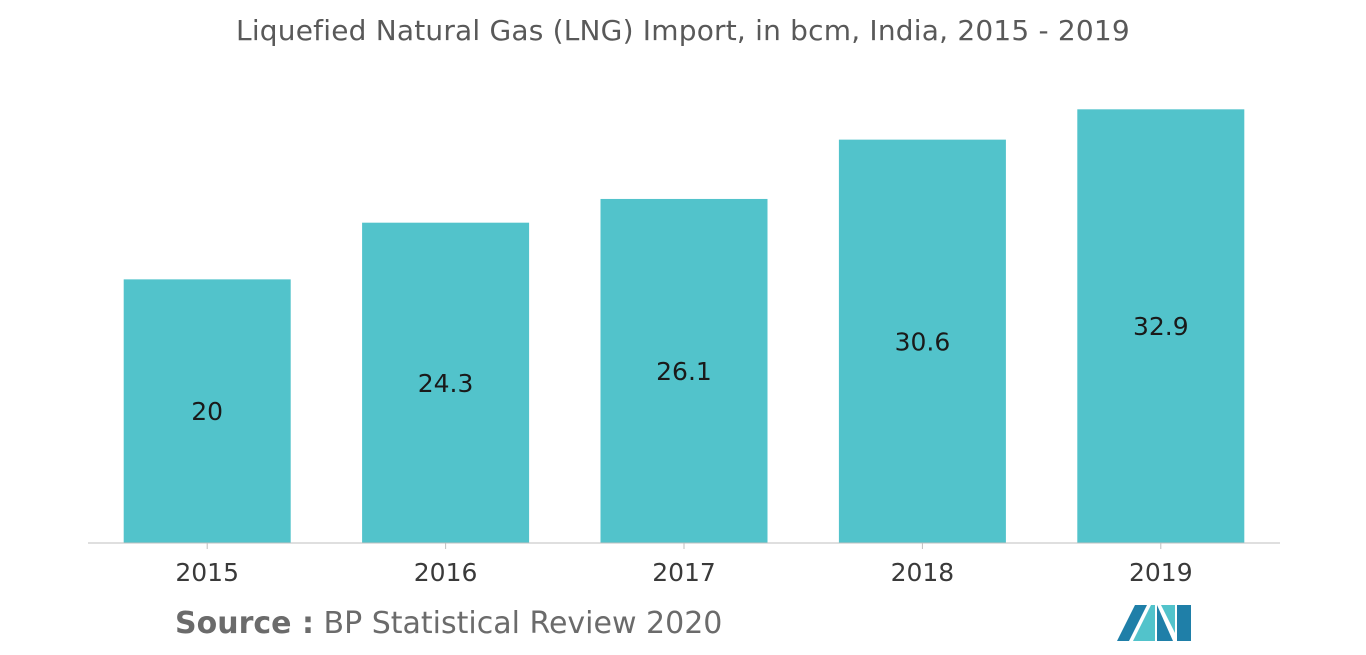  I want to click on mordor-intelligence-logo-icon, so click(1154, 623).